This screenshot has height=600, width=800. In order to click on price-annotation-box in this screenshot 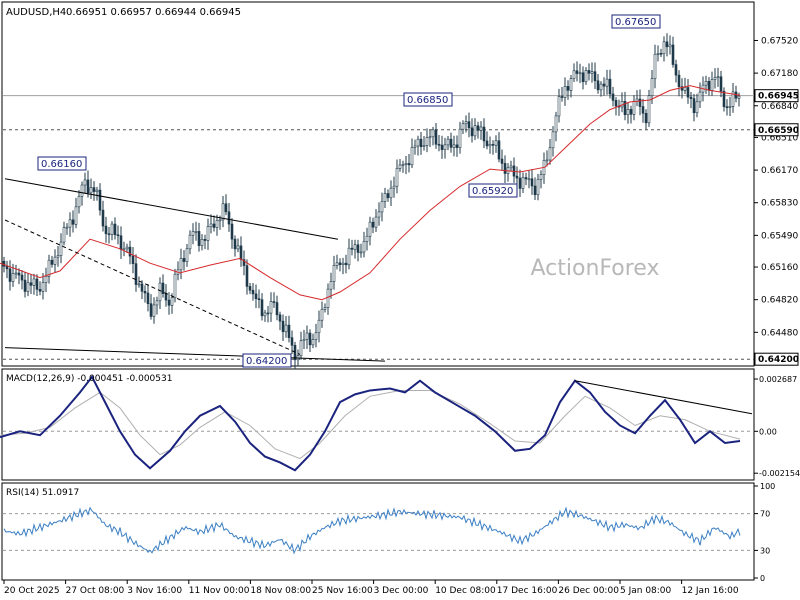, I will do `click(493, 190)`.